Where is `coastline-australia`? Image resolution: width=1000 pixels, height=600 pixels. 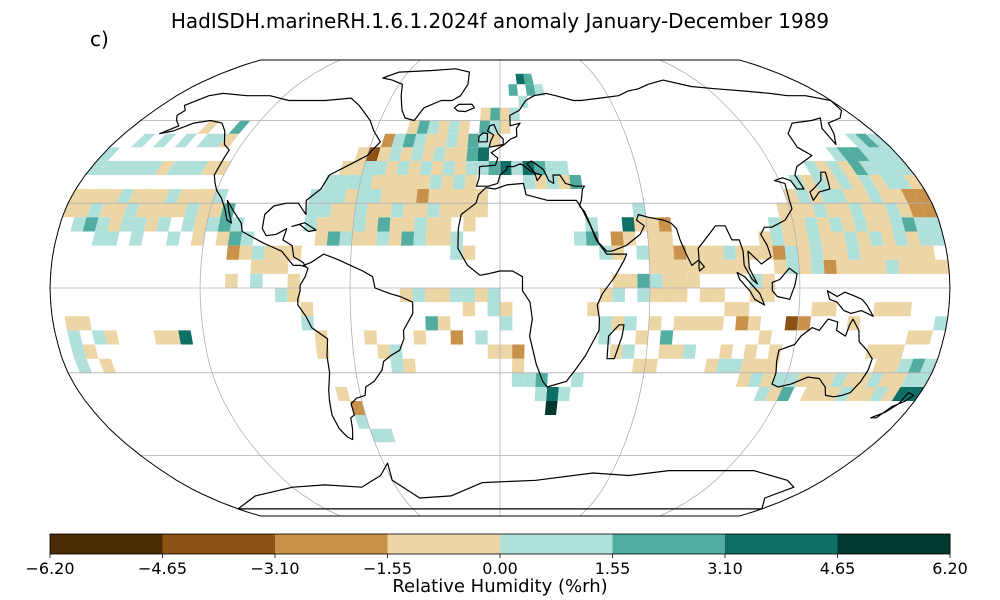 coastline-australia is located at coordinates (822, 358).